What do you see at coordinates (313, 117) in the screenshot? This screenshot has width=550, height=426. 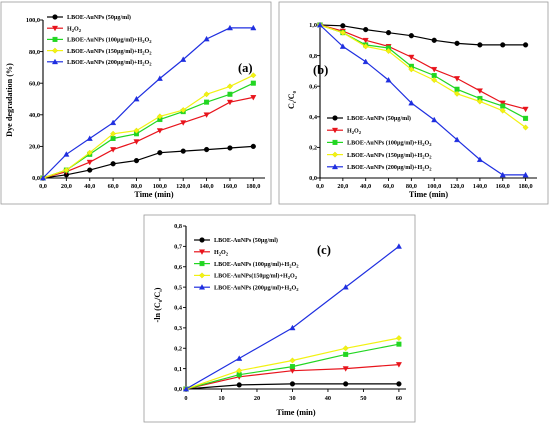 I see `panel-b-y-tick-label: 0,4` at bounding box center [313, 117].